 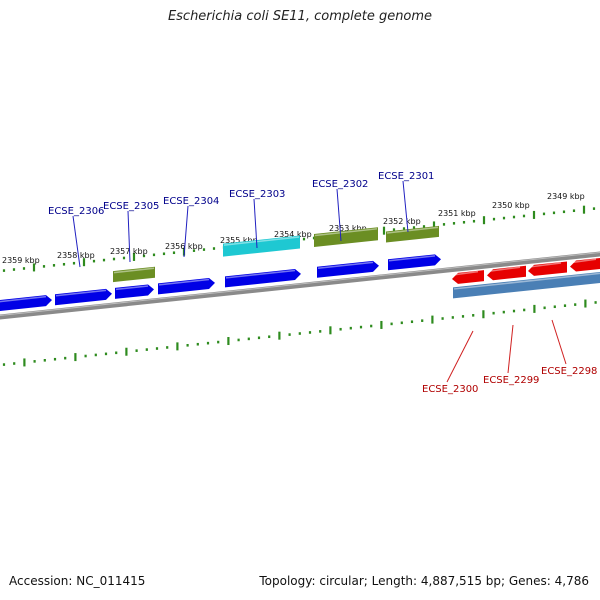 I want to click on reverse-gene-feature, so click(x=526, y=285).